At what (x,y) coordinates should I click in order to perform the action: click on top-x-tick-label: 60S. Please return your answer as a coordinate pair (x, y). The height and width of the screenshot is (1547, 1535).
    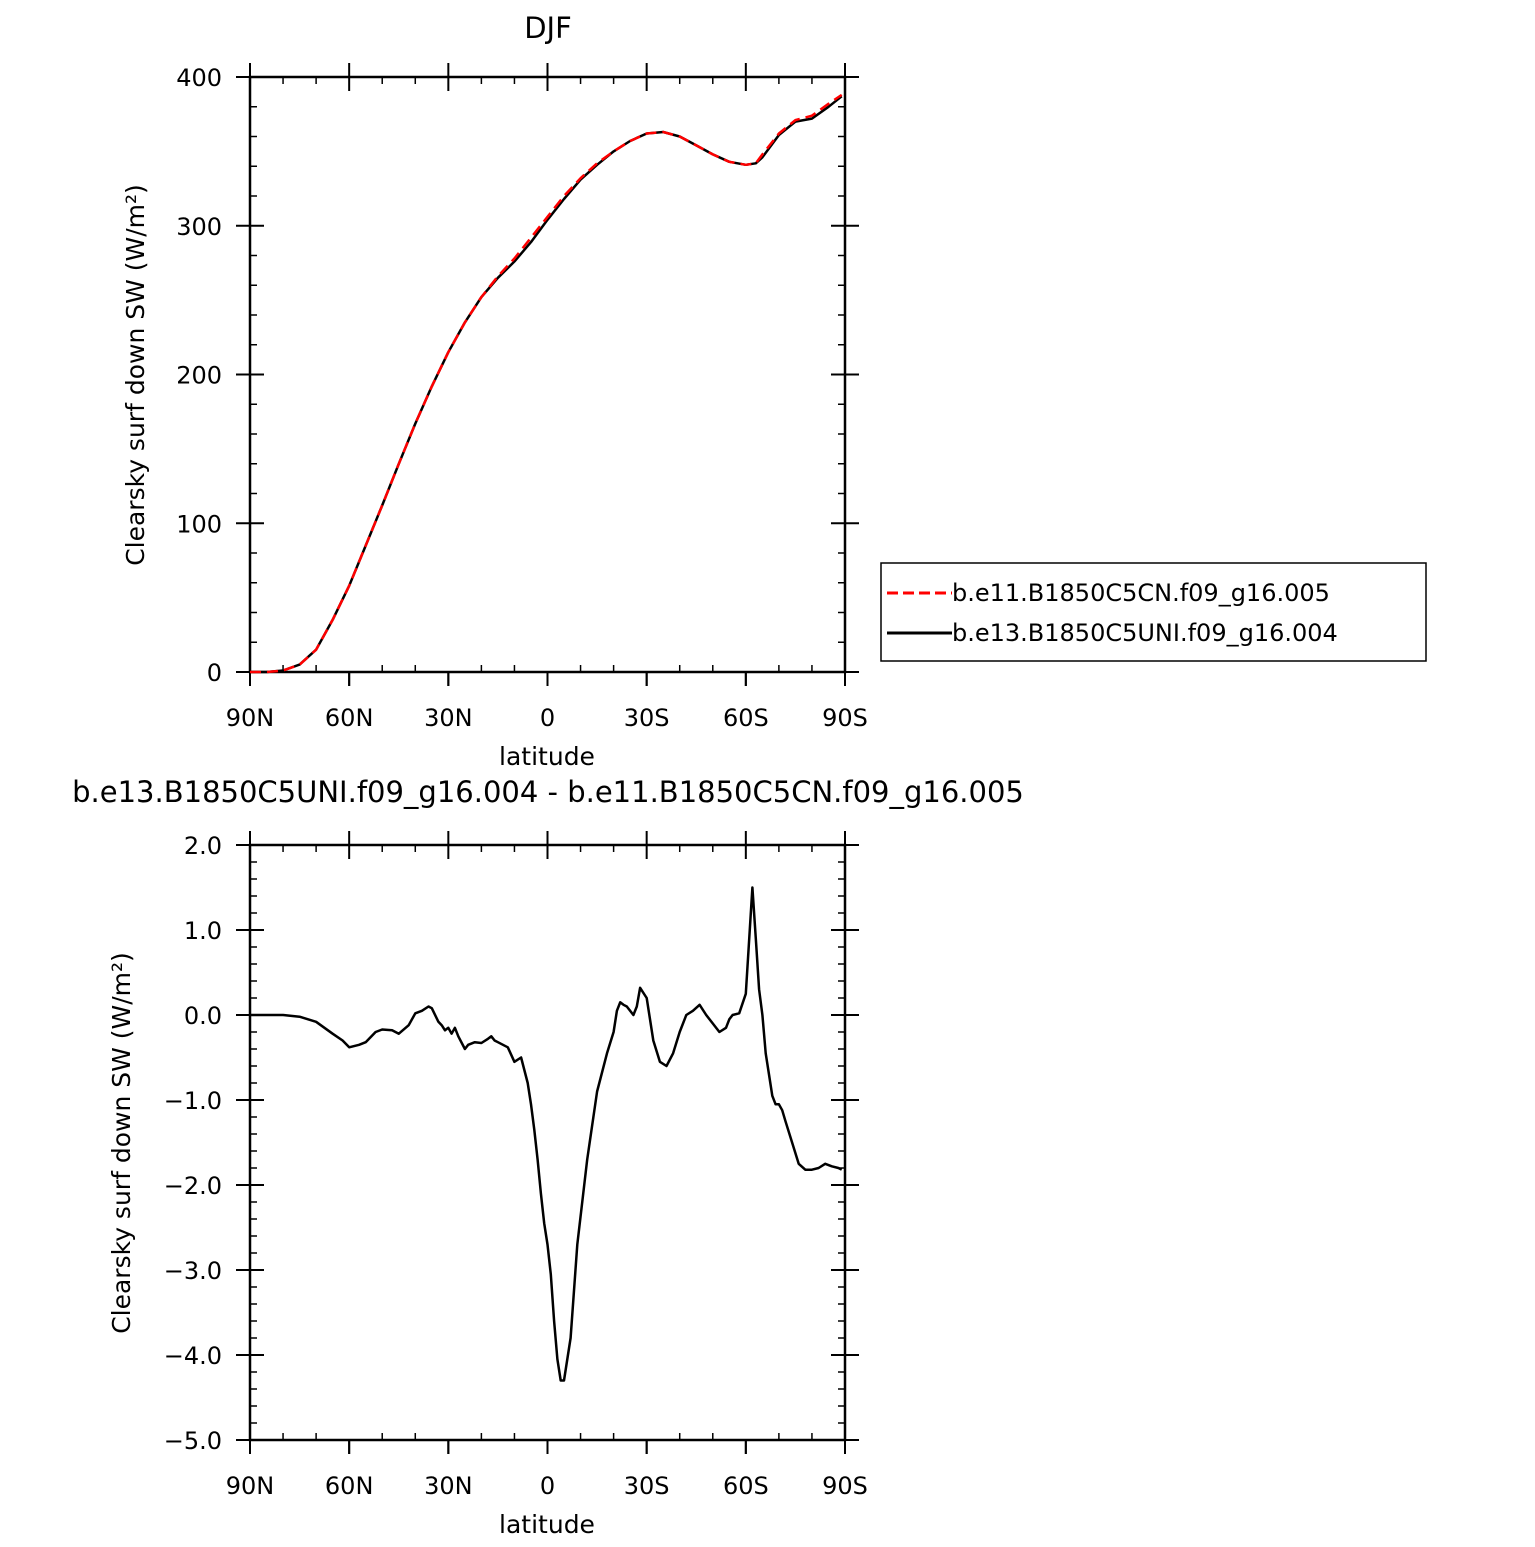
    Looking at the image, I should click on (746, 718).